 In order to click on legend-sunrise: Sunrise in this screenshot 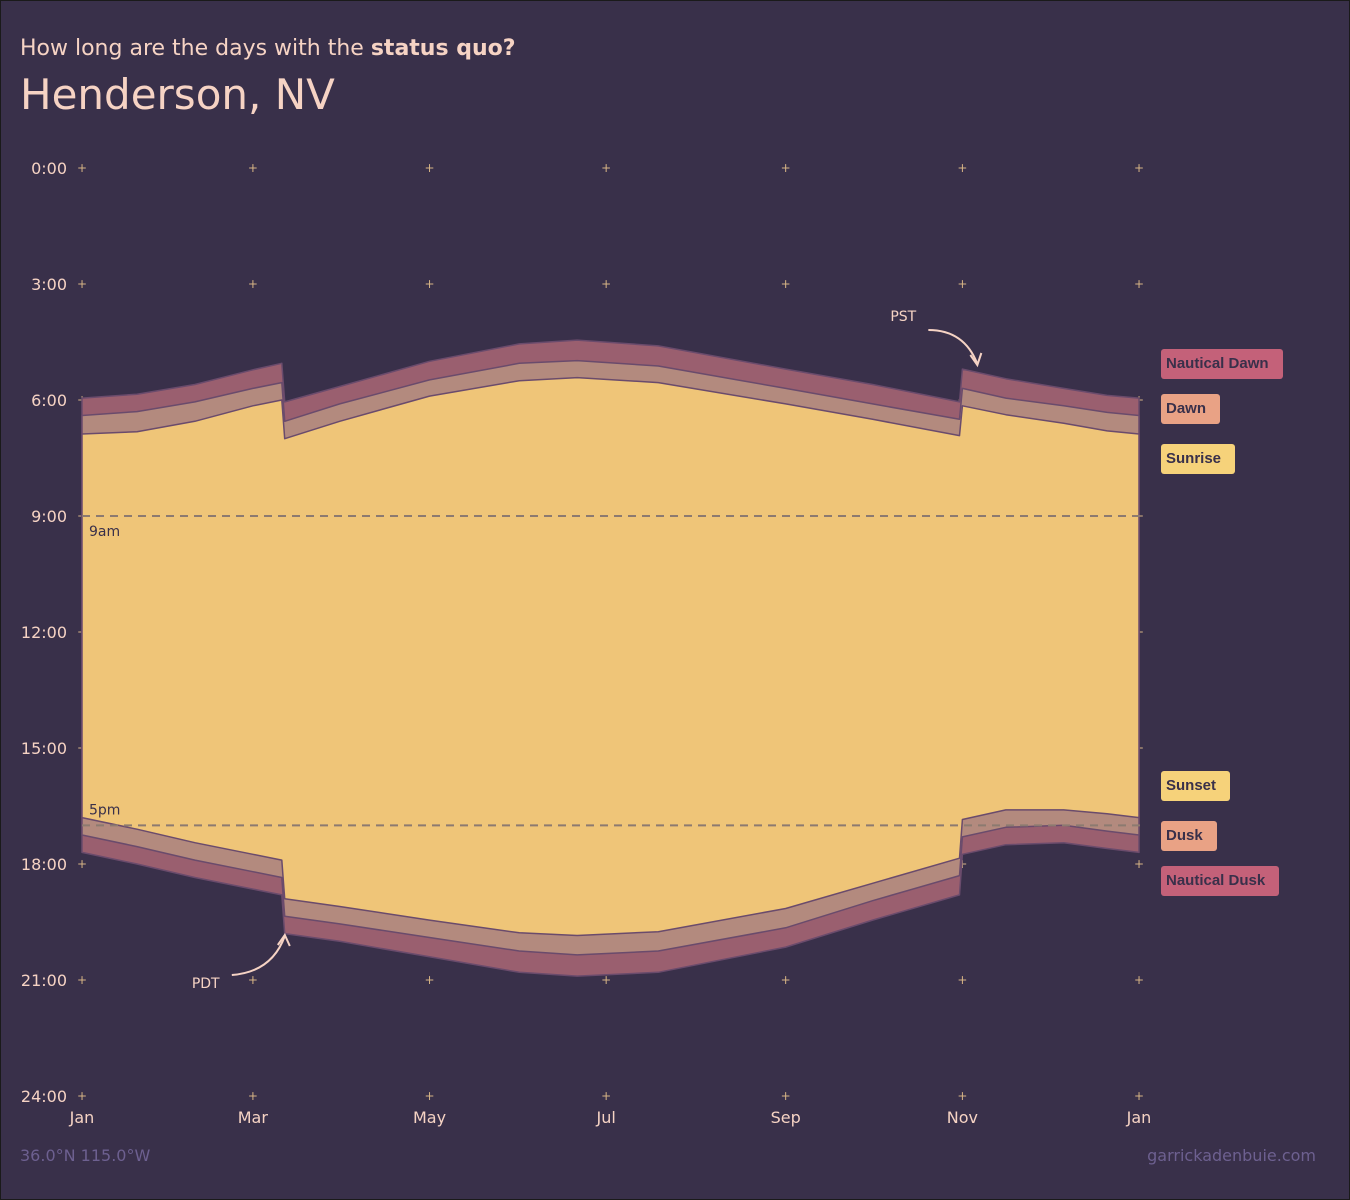, I will do `click(1198, 459)`.